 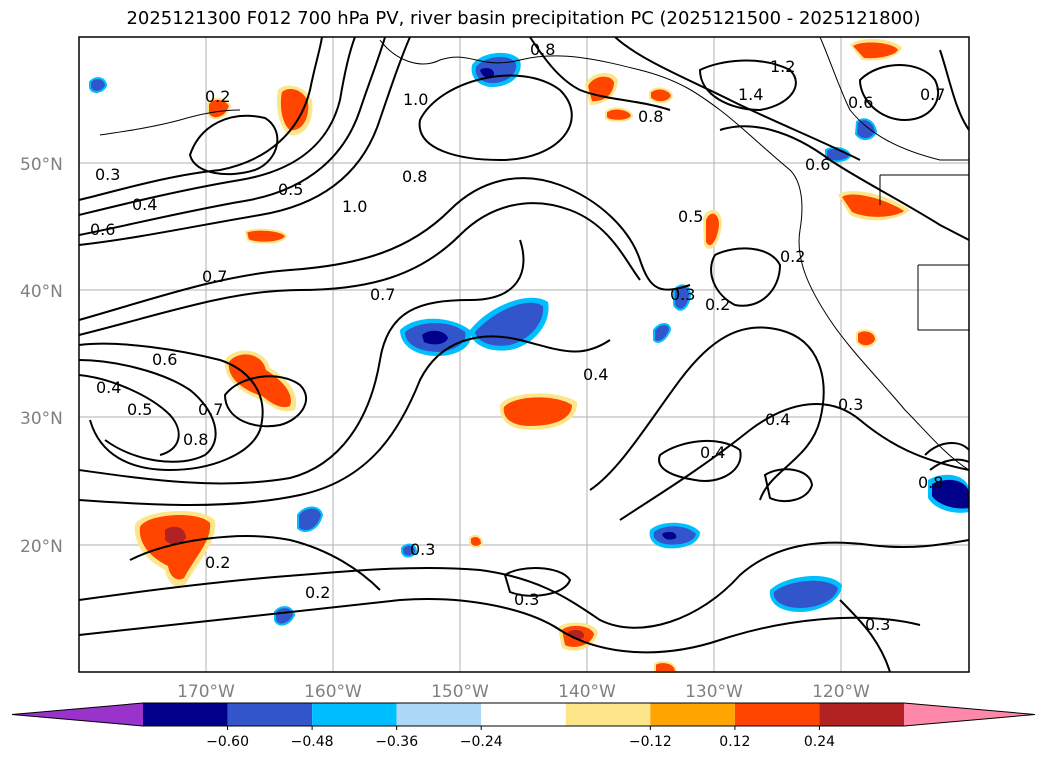 I want to click on colorbar: −0.60 −0.48 −0.36 −0.24 −0.12 0.12 0.24, so click(x=523, y=726).